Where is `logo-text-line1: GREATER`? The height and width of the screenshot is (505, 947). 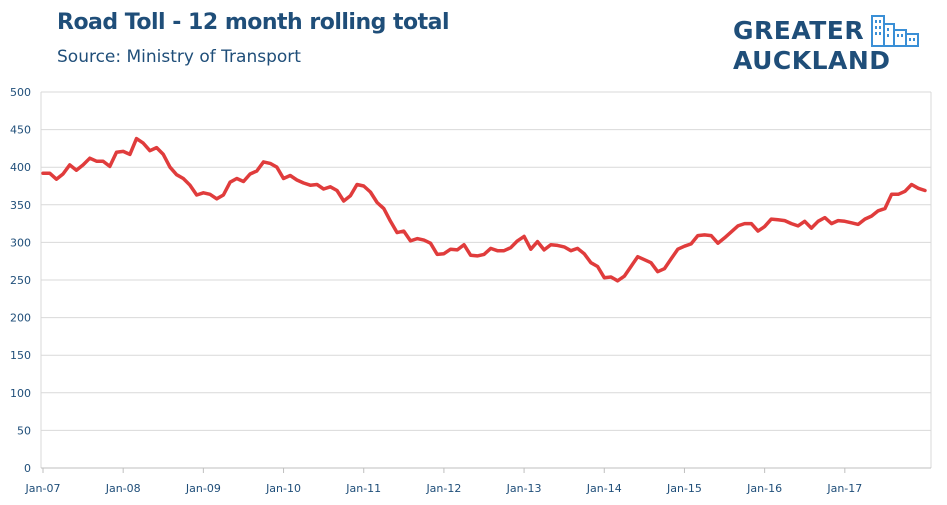 logo-text-line1: GREATER is located at coordinates (799, 30).